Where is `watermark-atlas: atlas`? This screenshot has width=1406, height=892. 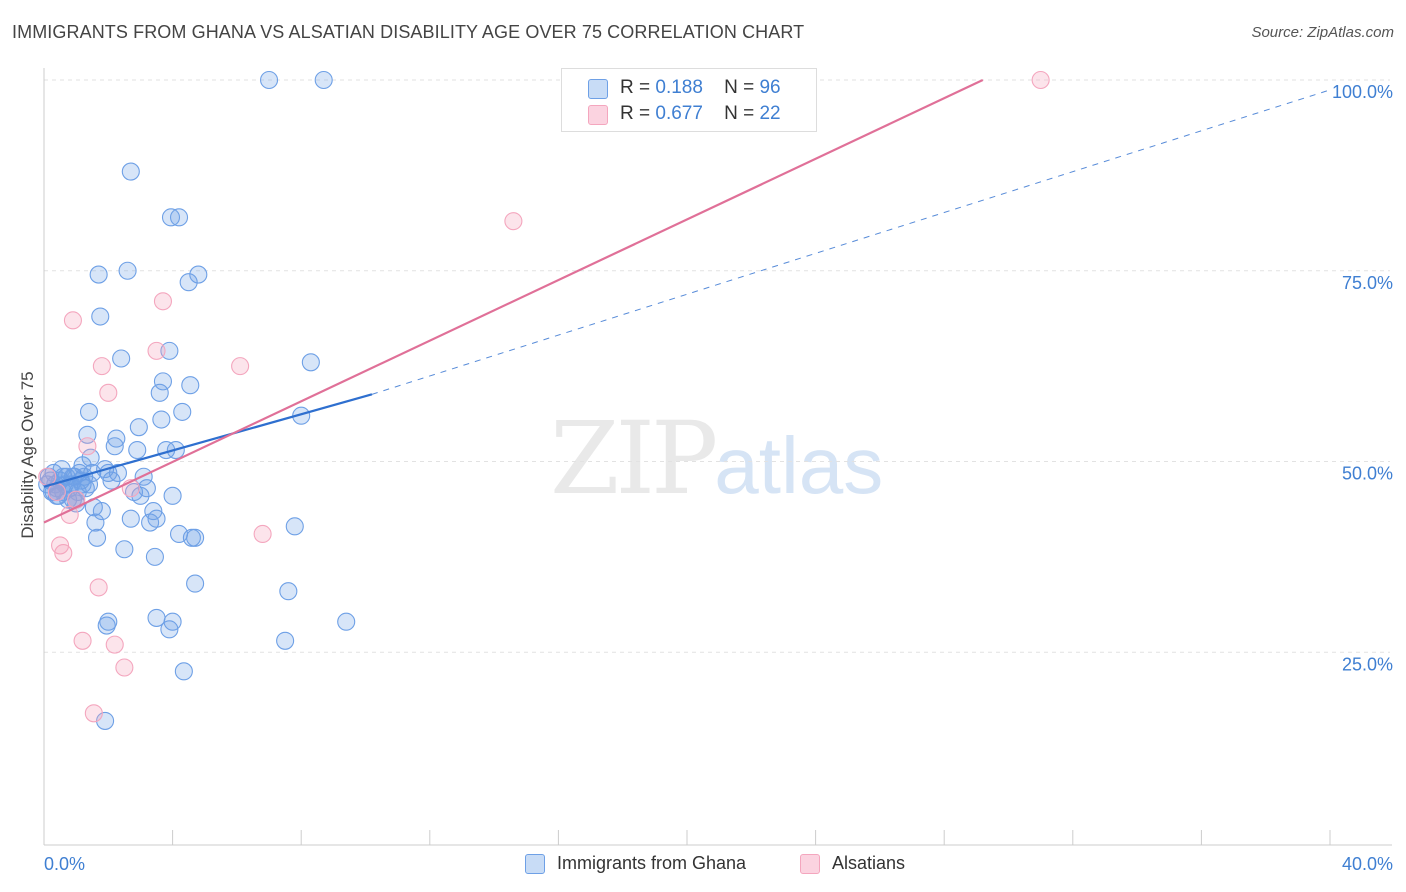
watermark-atlas: atlas is located at coordinates (799, 465).